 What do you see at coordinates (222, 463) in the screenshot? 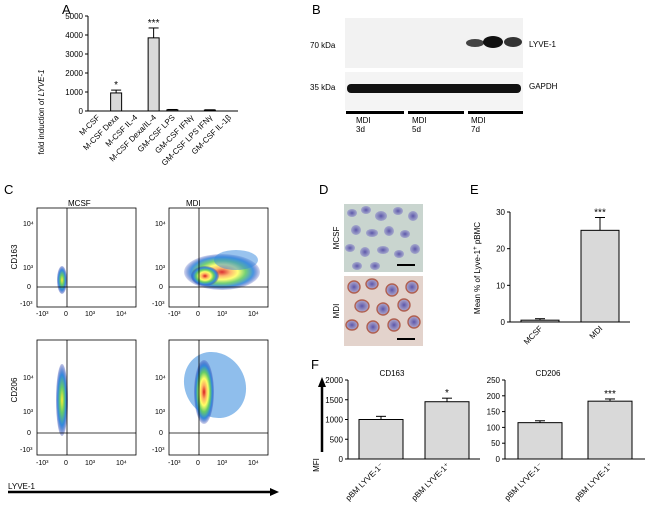
I see `flow4-xtick-2: 10³` at bounding box center [222, 463].